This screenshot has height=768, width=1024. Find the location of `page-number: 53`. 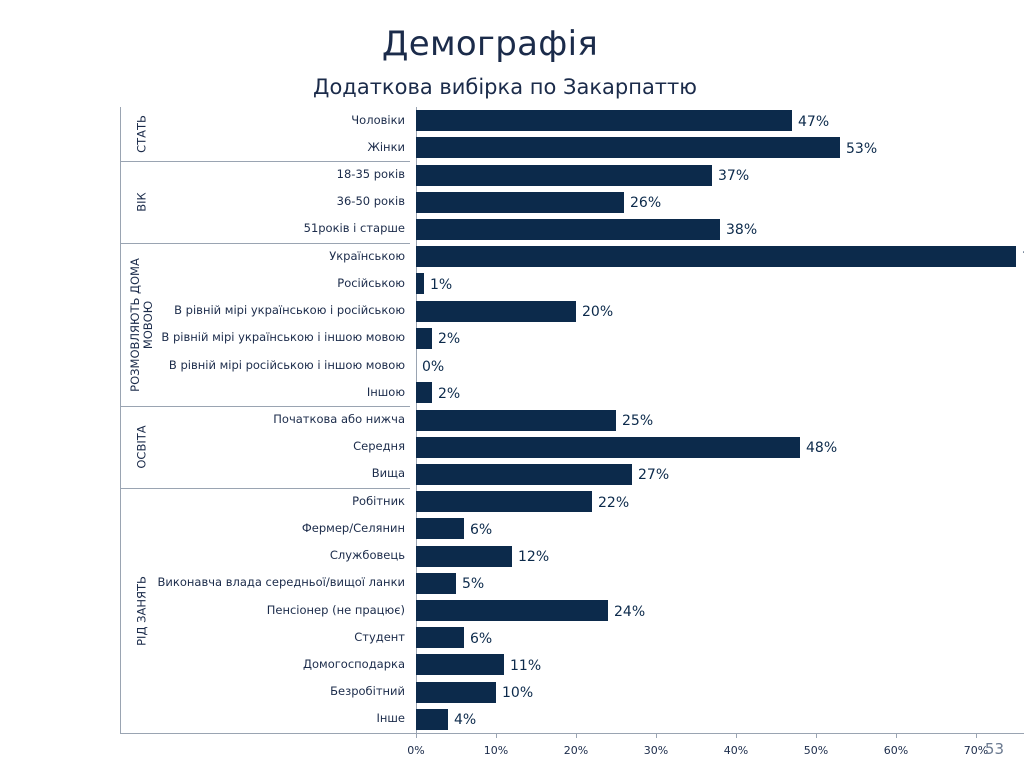

page-number: 53 is located at coordinates (994, 749).